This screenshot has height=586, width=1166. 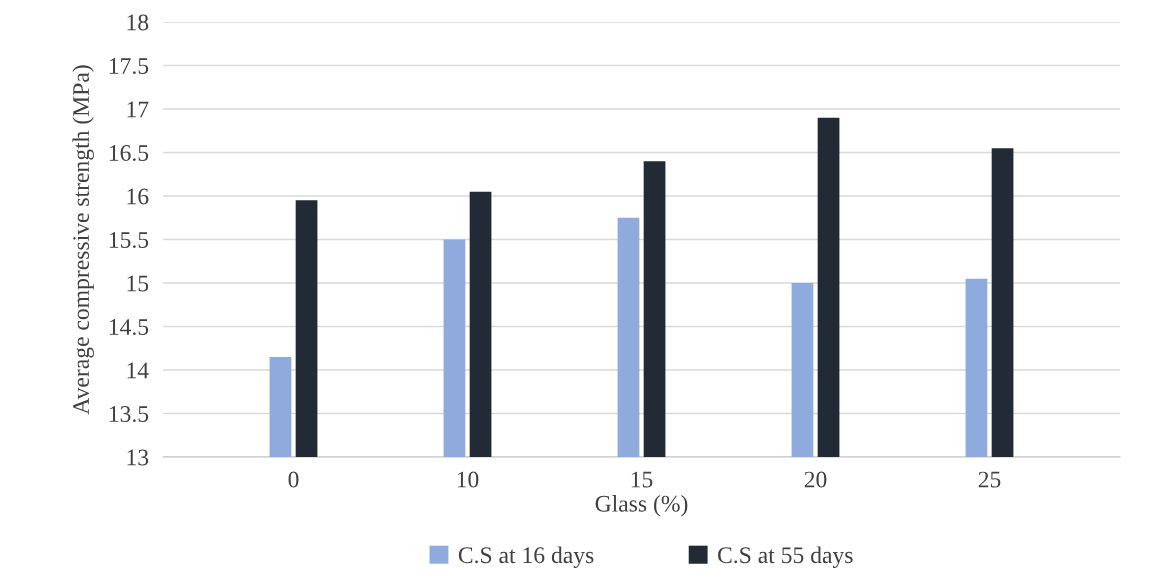 I want to click on x-tick-label: 10, so click(x=468, y=479).